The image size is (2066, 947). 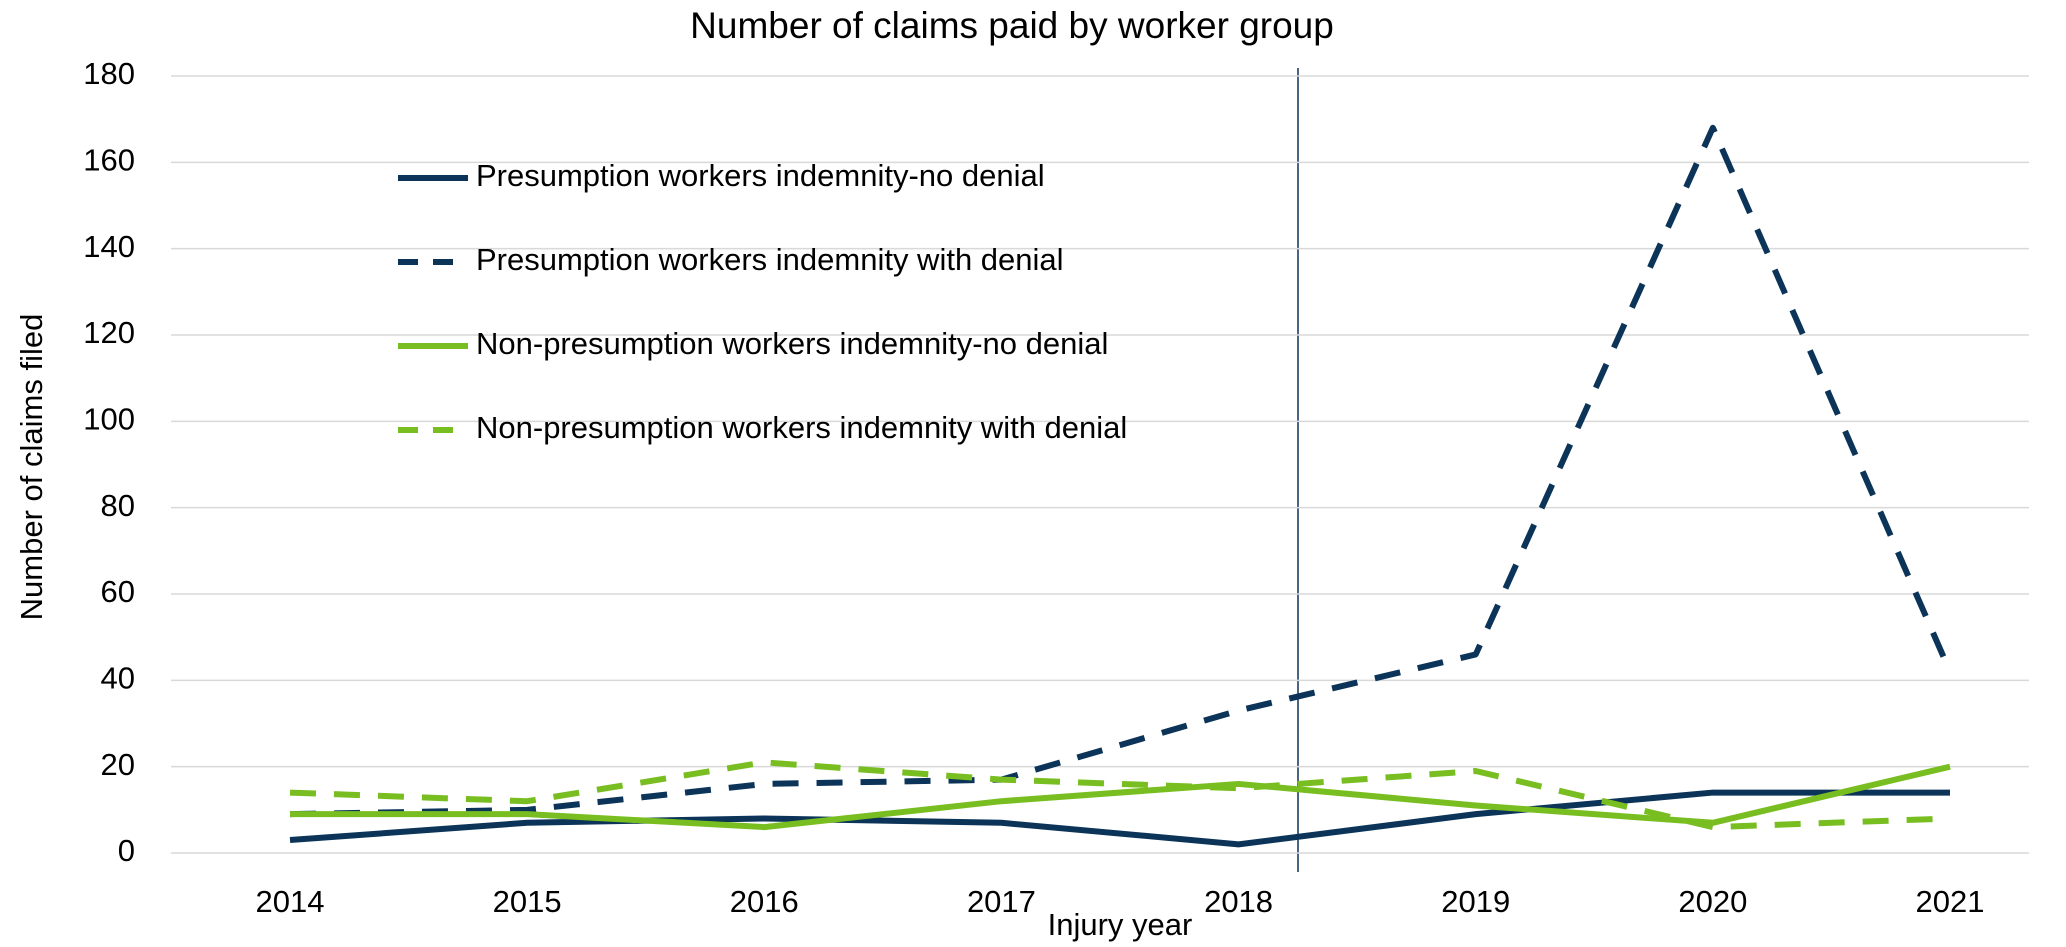 I want to click on y-tick-label: 80, so click(x=118, y=505).